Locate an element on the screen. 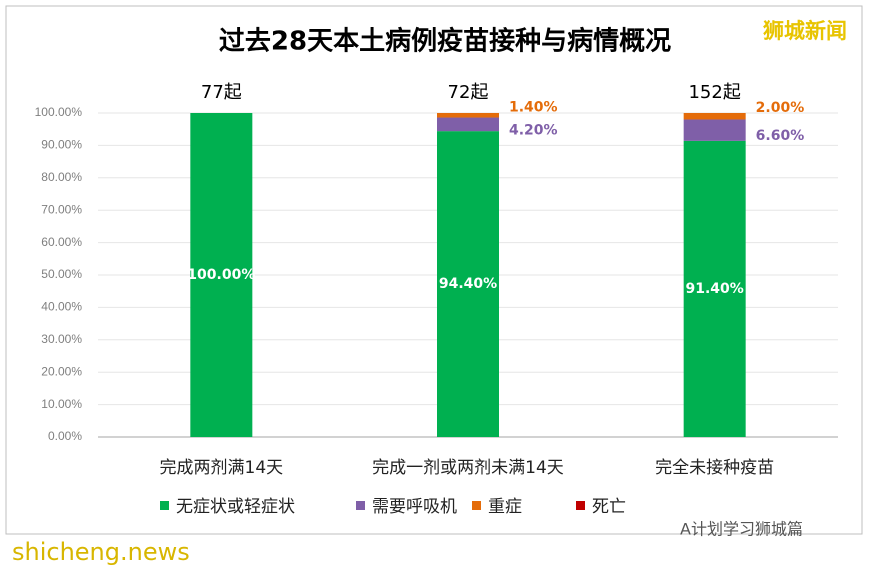  bar-top-label: 152起 is located at coordinates (714, 92).